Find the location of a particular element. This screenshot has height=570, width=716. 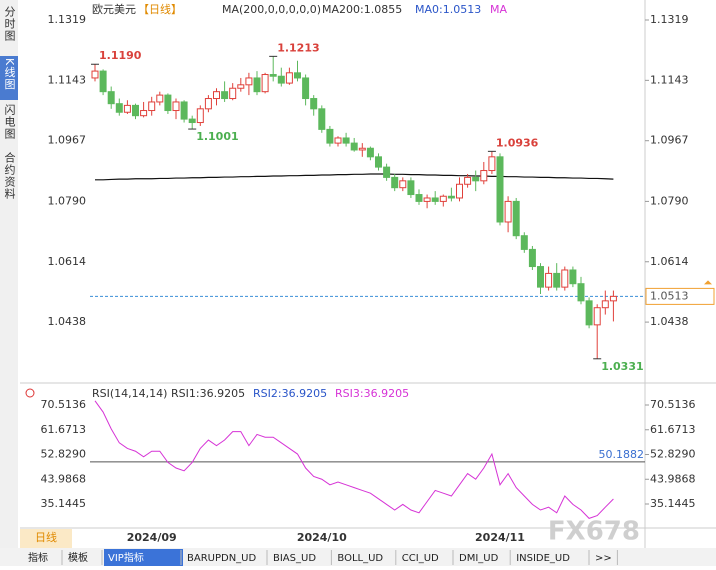

annotation: 1.1213 is located at coordinates (298, 47).